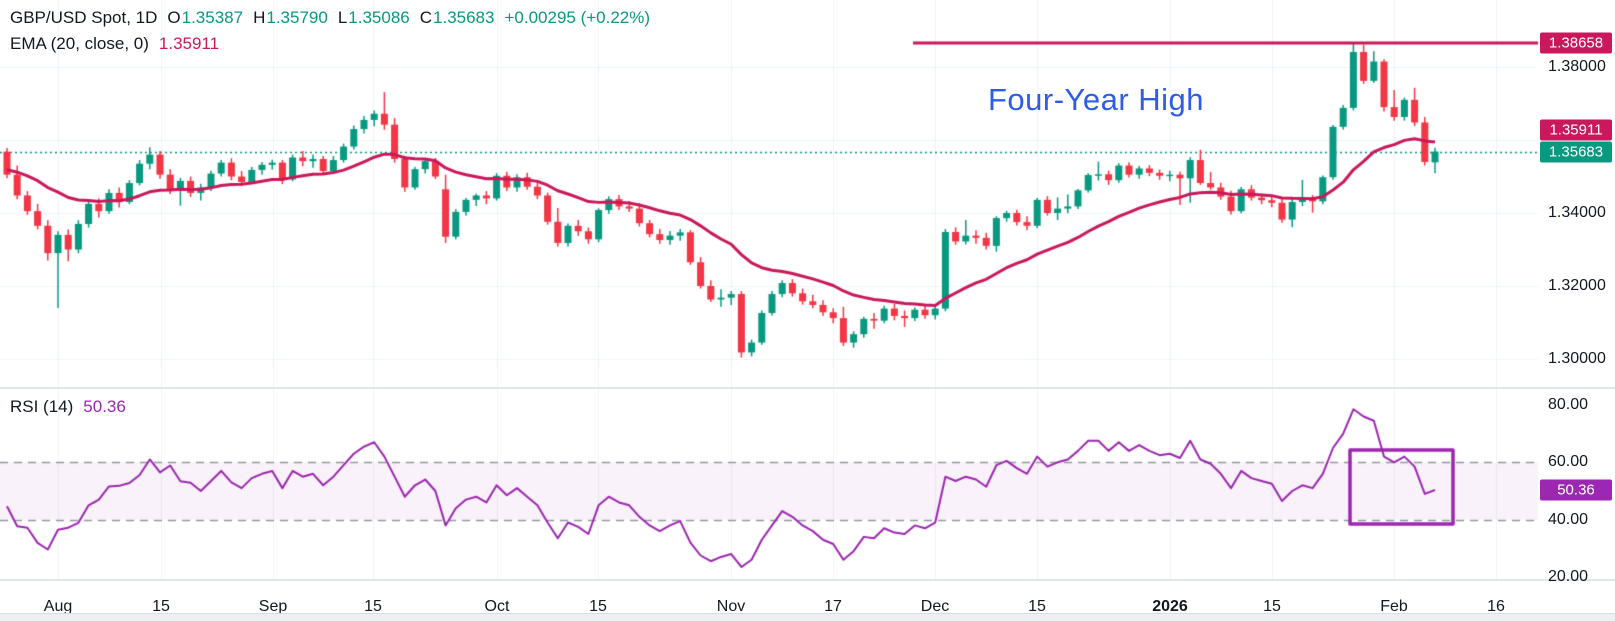  What do you see at coordinates (1568, 576) in the screenshot?
I see `rsi-axis-label: 20.00` at bounding box center [1568, 576].